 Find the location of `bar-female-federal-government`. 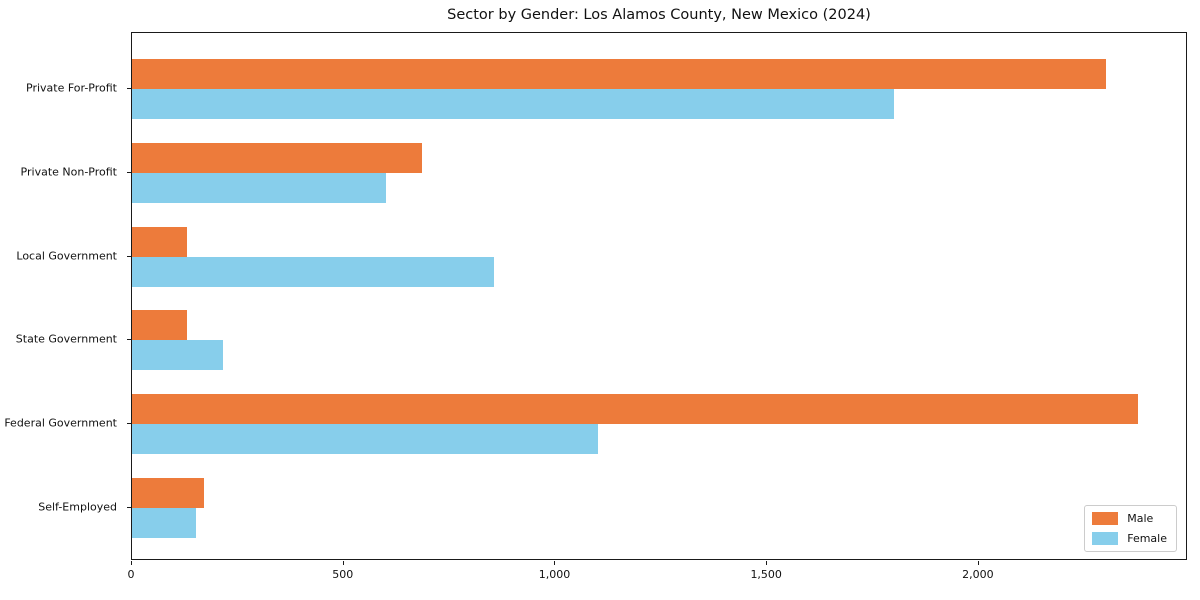

bar-female-federal-government is located at coordinates (365, 439).